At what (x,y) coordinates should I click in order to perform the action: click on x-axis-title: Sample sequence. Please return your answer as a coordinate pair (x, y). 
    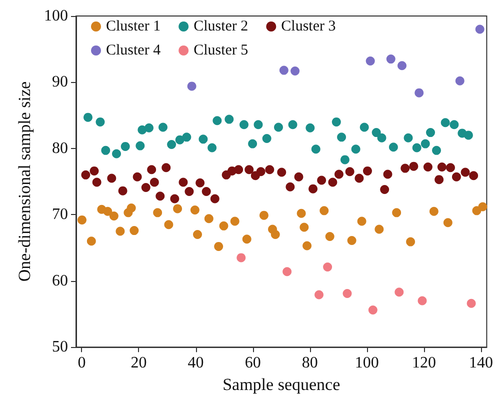
    Looking at the image, I should click on (281, 384).